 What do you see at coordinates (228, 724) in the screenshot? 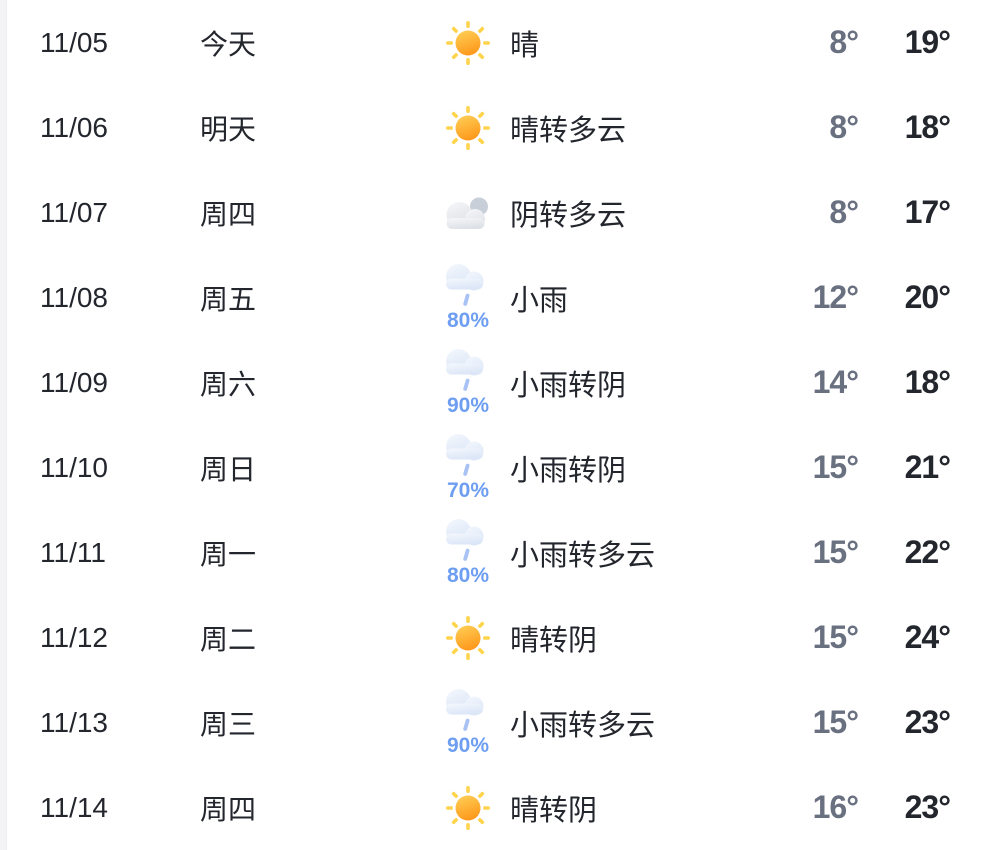
I see `forecast-day-label: 周三` at bounding box center [228, 724].